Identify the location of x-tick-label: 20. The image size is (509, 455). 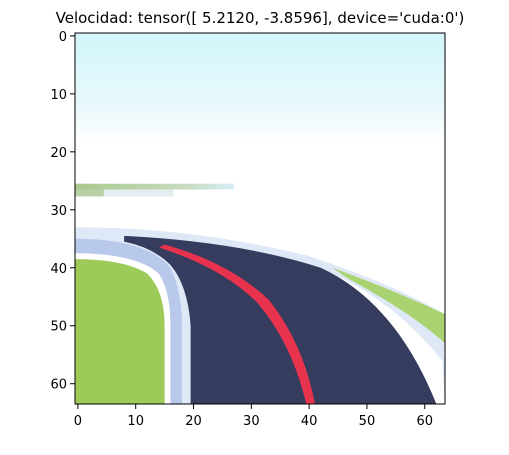
(193, 421).